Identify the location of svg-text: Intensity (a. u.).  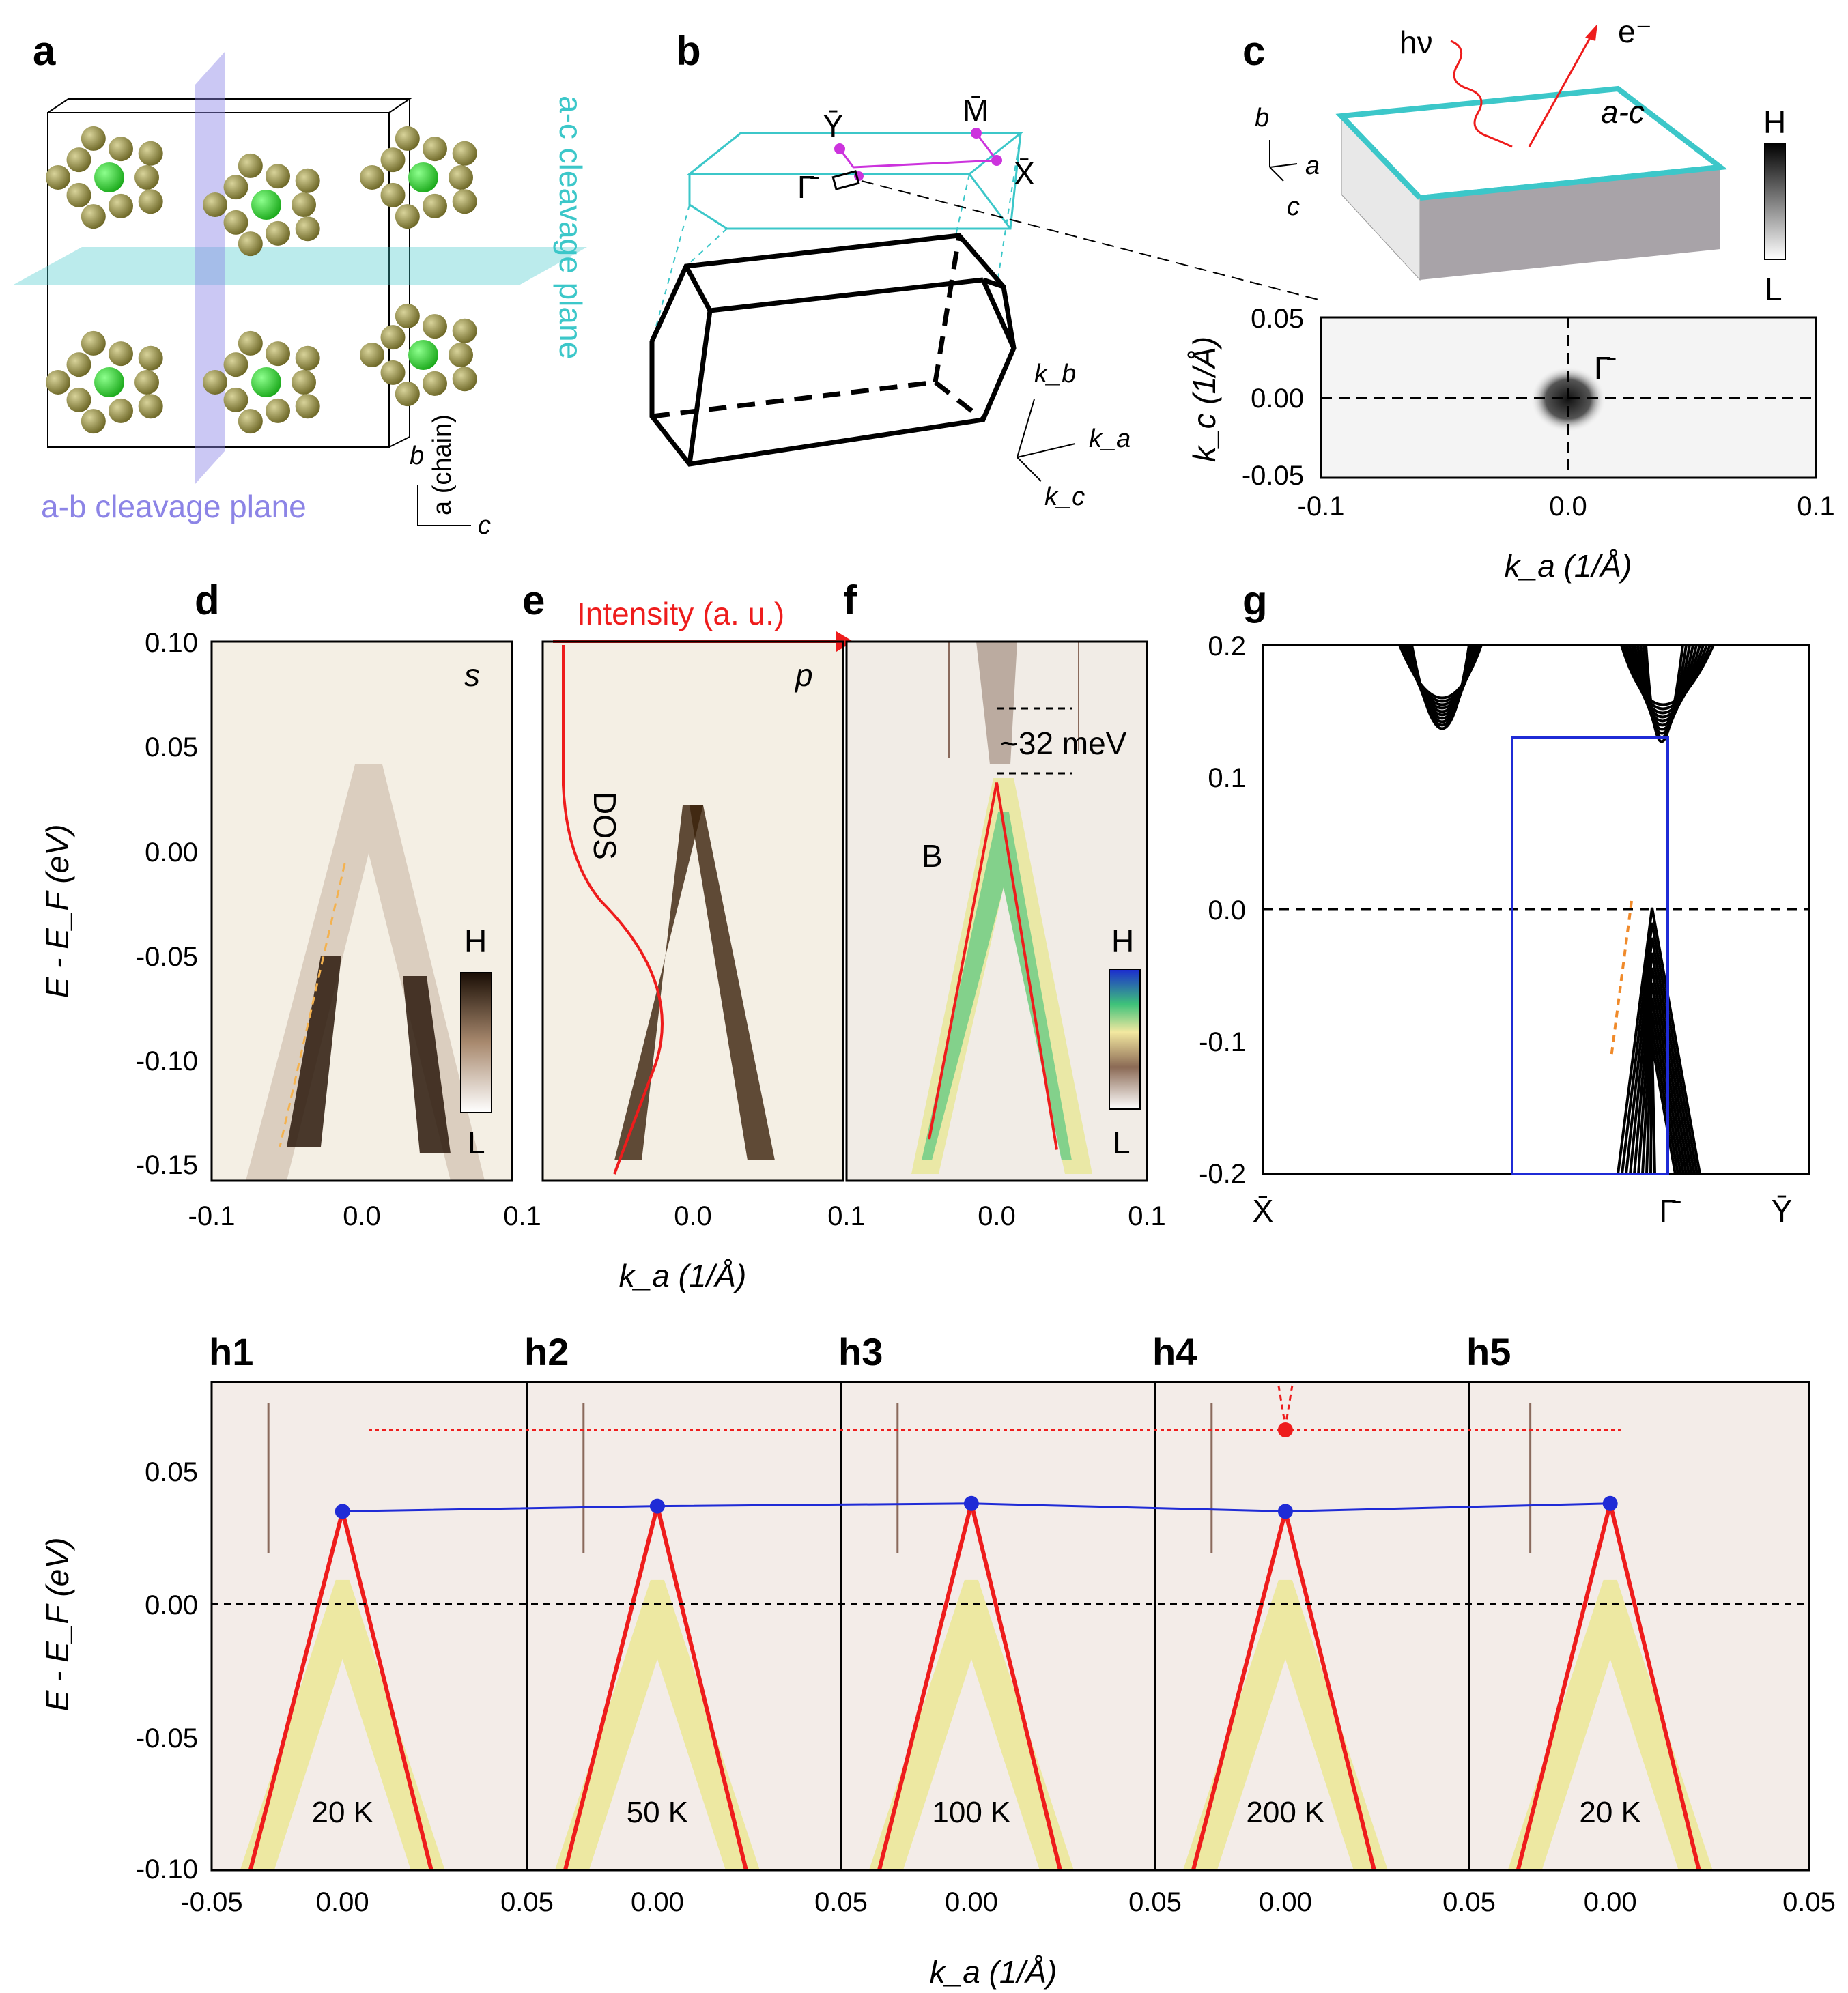
(681, 613).